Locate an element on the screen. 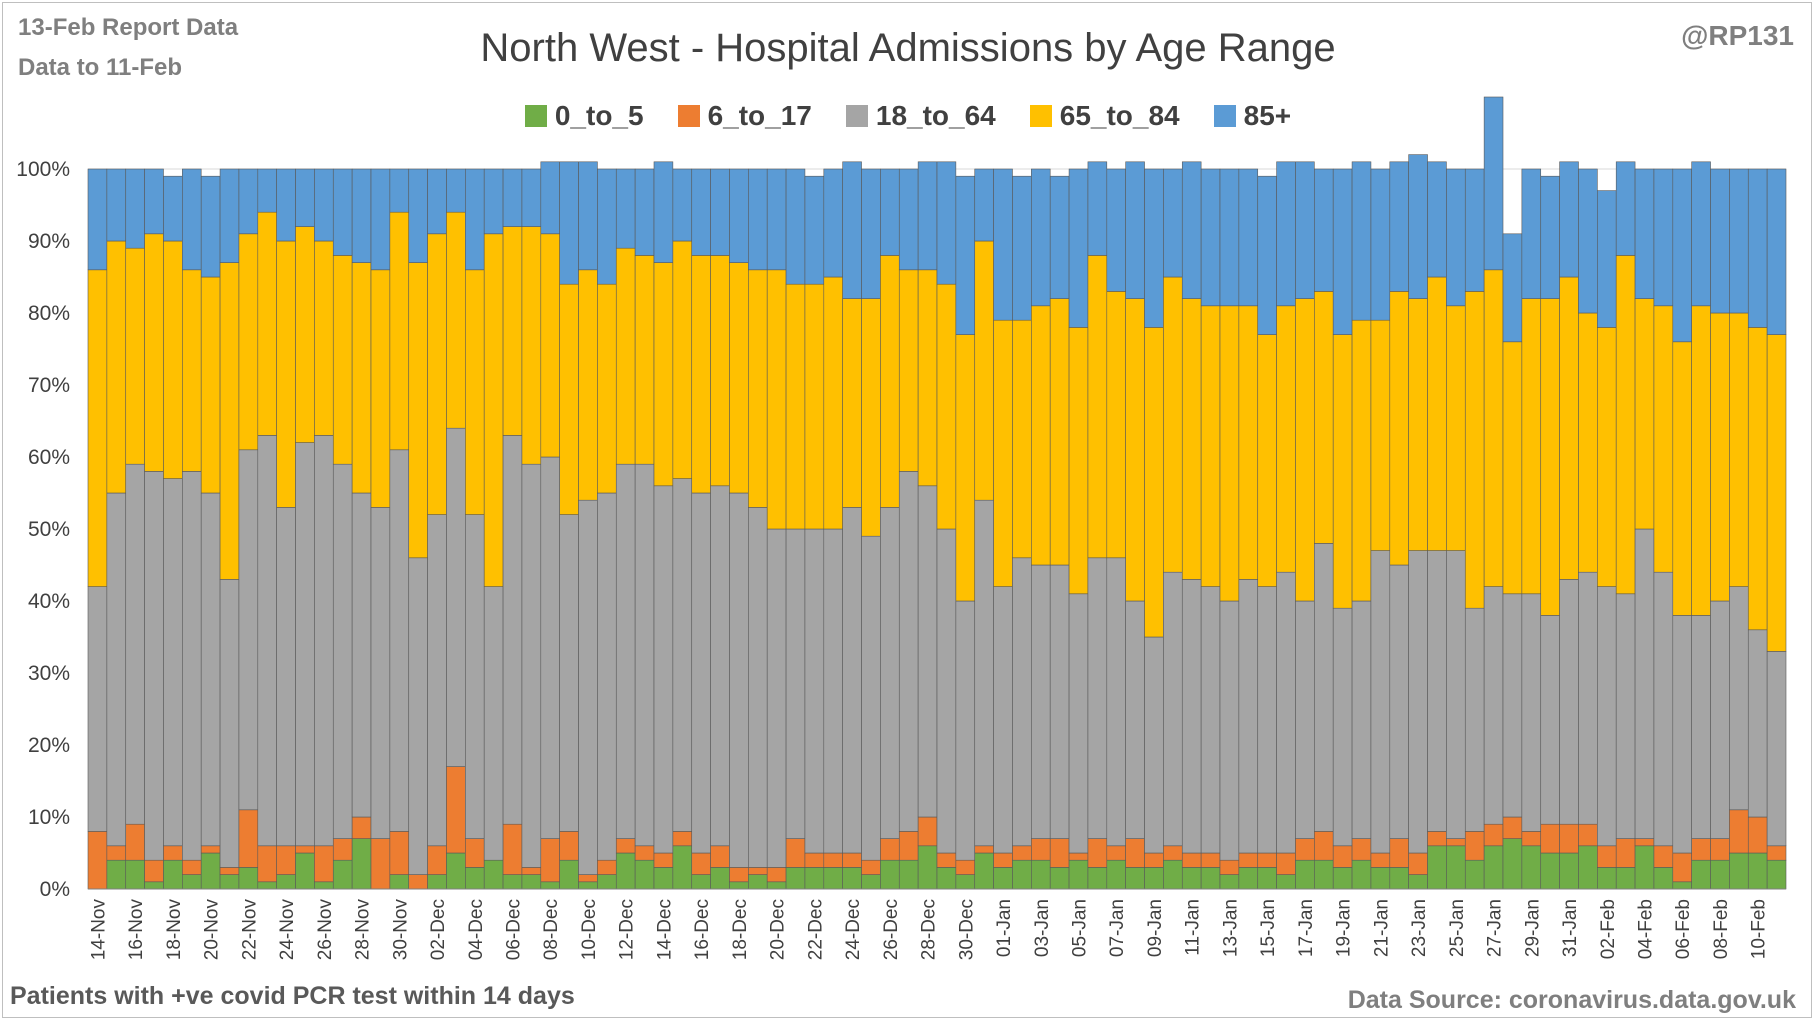 The width and height of the screenshot is (1816, 1022). legend-label-18-to-64: 18_to_64 is located at coordinates (935, 115).